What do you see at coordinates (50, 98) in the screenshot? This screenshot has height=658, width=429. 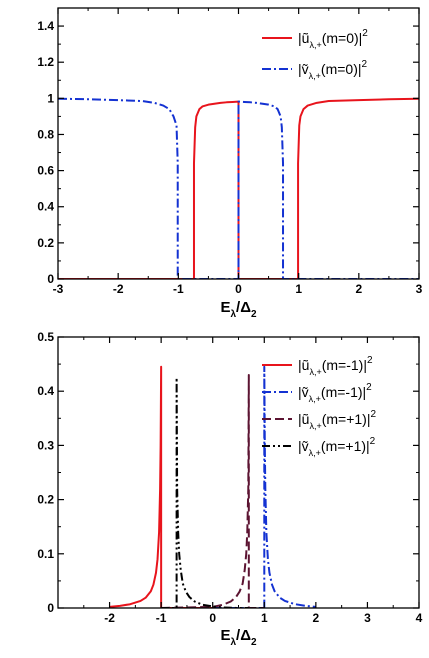 I see `y-tick-label: 1` at bounding box center [50, 98].